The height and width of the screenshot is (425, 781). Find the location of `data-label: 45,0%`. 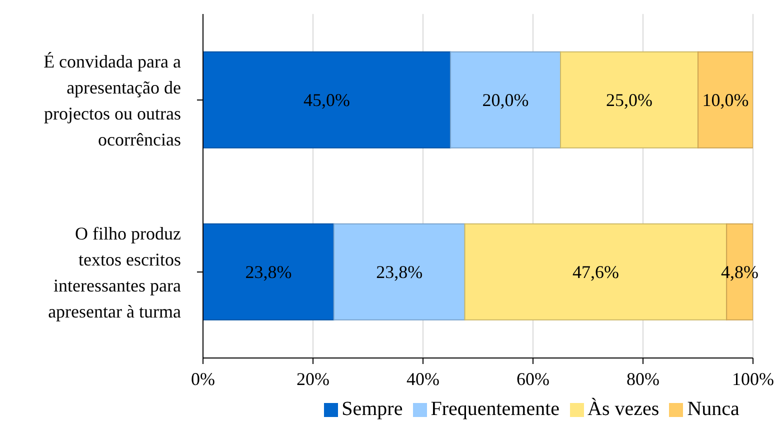

data-label: 45,0% is located at coordinates (327, 100).